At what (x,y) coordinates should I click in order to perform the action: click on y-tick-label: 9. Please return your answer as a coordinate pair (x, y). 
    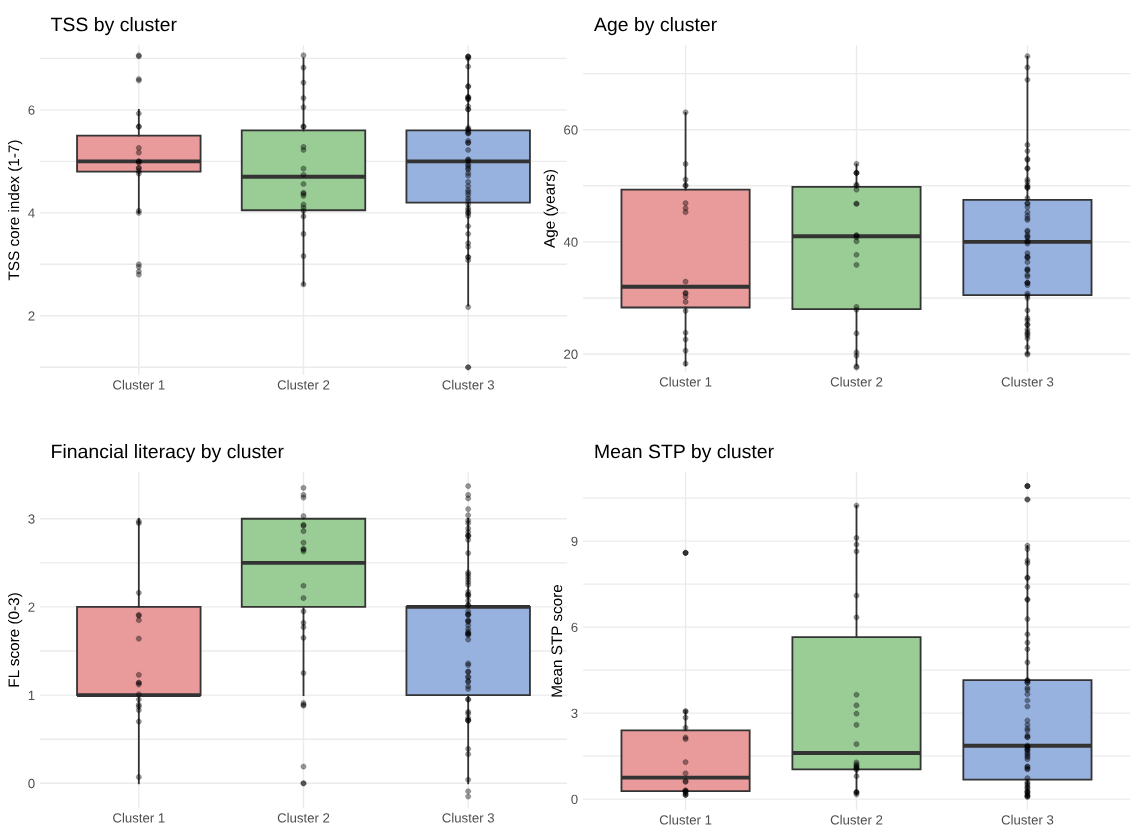
    Looking at the image, I should click on (574, 541).